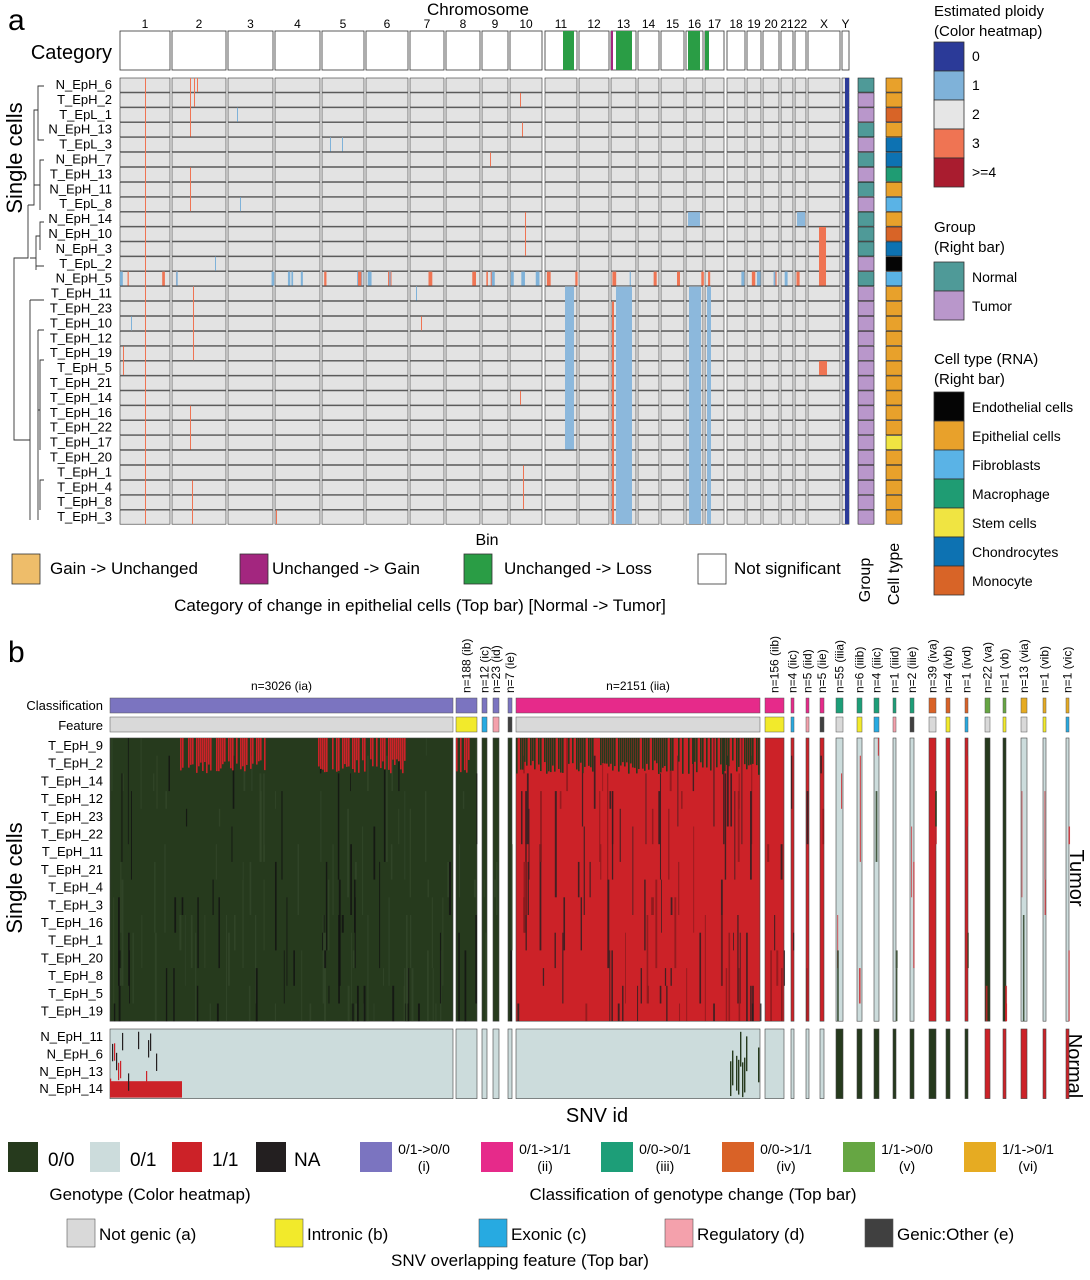 The height and width of the screenshot is (1280, 1090). What do you see at coordinates (1045, 669) in the screenshot?
I see `block-label: n=1 (vib)` at bounding box center [1045, 669].